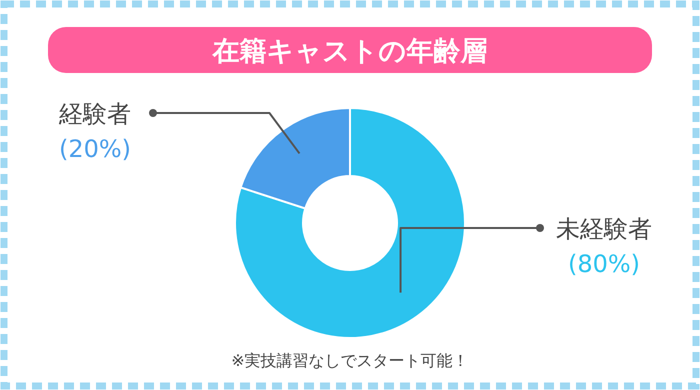 The image size is (700, 390). Describe the element at coordinates (604, 264) in the screenshot. I see `data-label: (80%)` at that location.